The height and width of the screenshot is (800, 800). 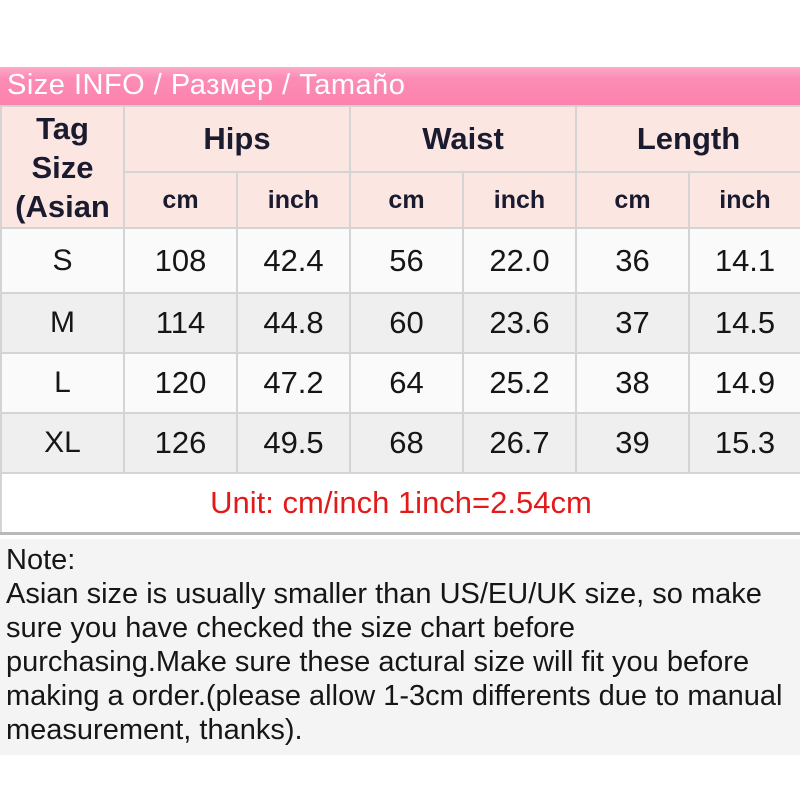 I want to click on hips-group-header: Hips, so click(x=237, y=139).